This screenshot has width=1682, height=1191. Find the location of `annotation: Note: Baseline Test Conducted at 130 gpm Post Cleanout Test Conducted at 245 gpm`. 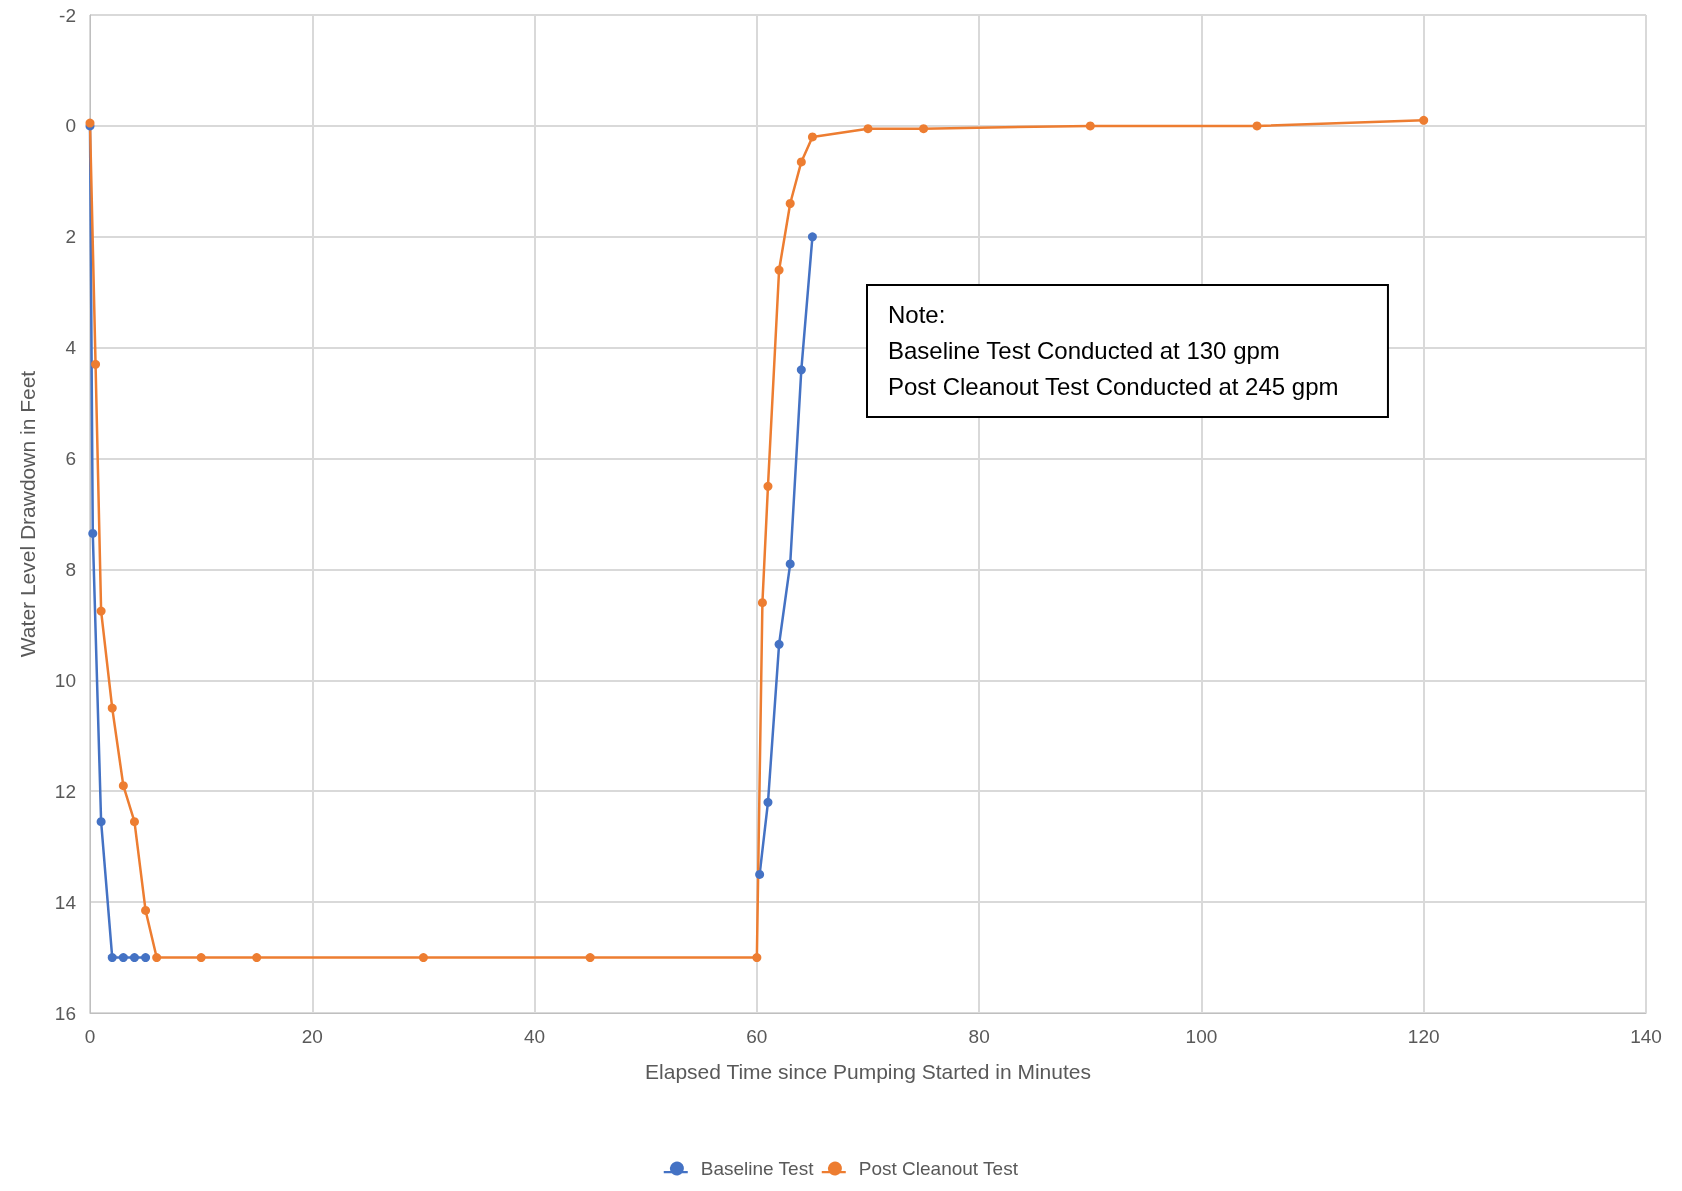

annotation: Note: Baseline Test Conducted at 130 gpm Post Cleanout Test Conducted at 245 gpm is located at coordinates (1113, 350).